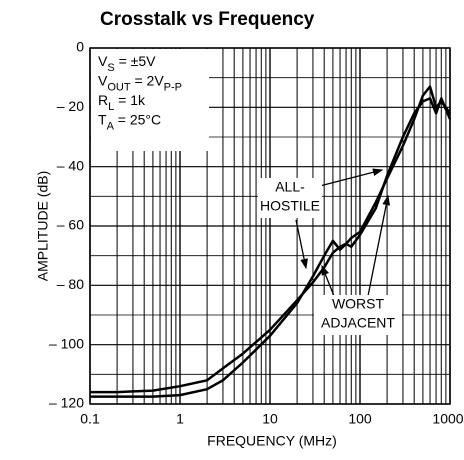 The image size is (464, 460). What do you see at coordinates (173, 87) in the screenshot?
I see `condition-part: P-P` at bounding box center [173, 87].